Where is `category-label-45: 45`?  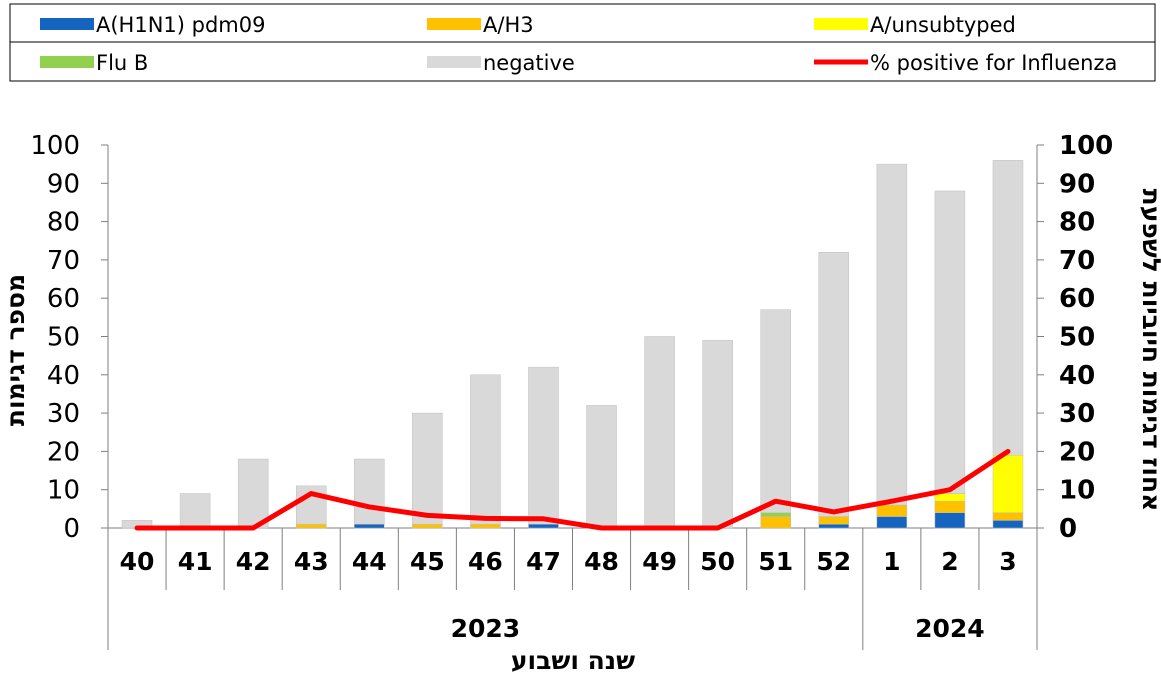 category-label-45: 45 is located at coordinates (427, 561).